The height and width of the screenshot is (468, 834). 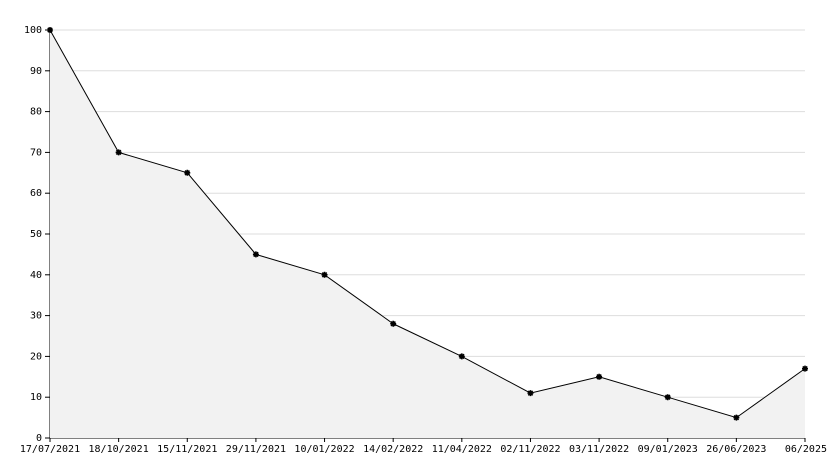 I want to click on y-tick-label: 10, so click(x=36, y=397).